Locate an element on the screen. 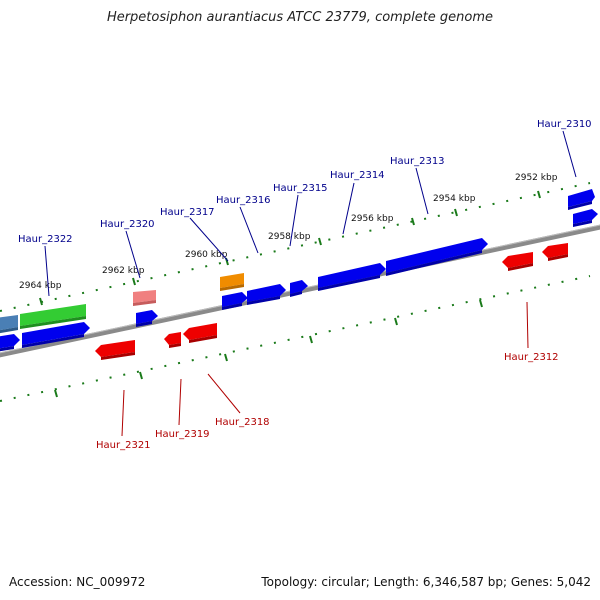 The height and width of the screenshot is (600, 600). inner-major-ticks is located at coordinates (268, 348).